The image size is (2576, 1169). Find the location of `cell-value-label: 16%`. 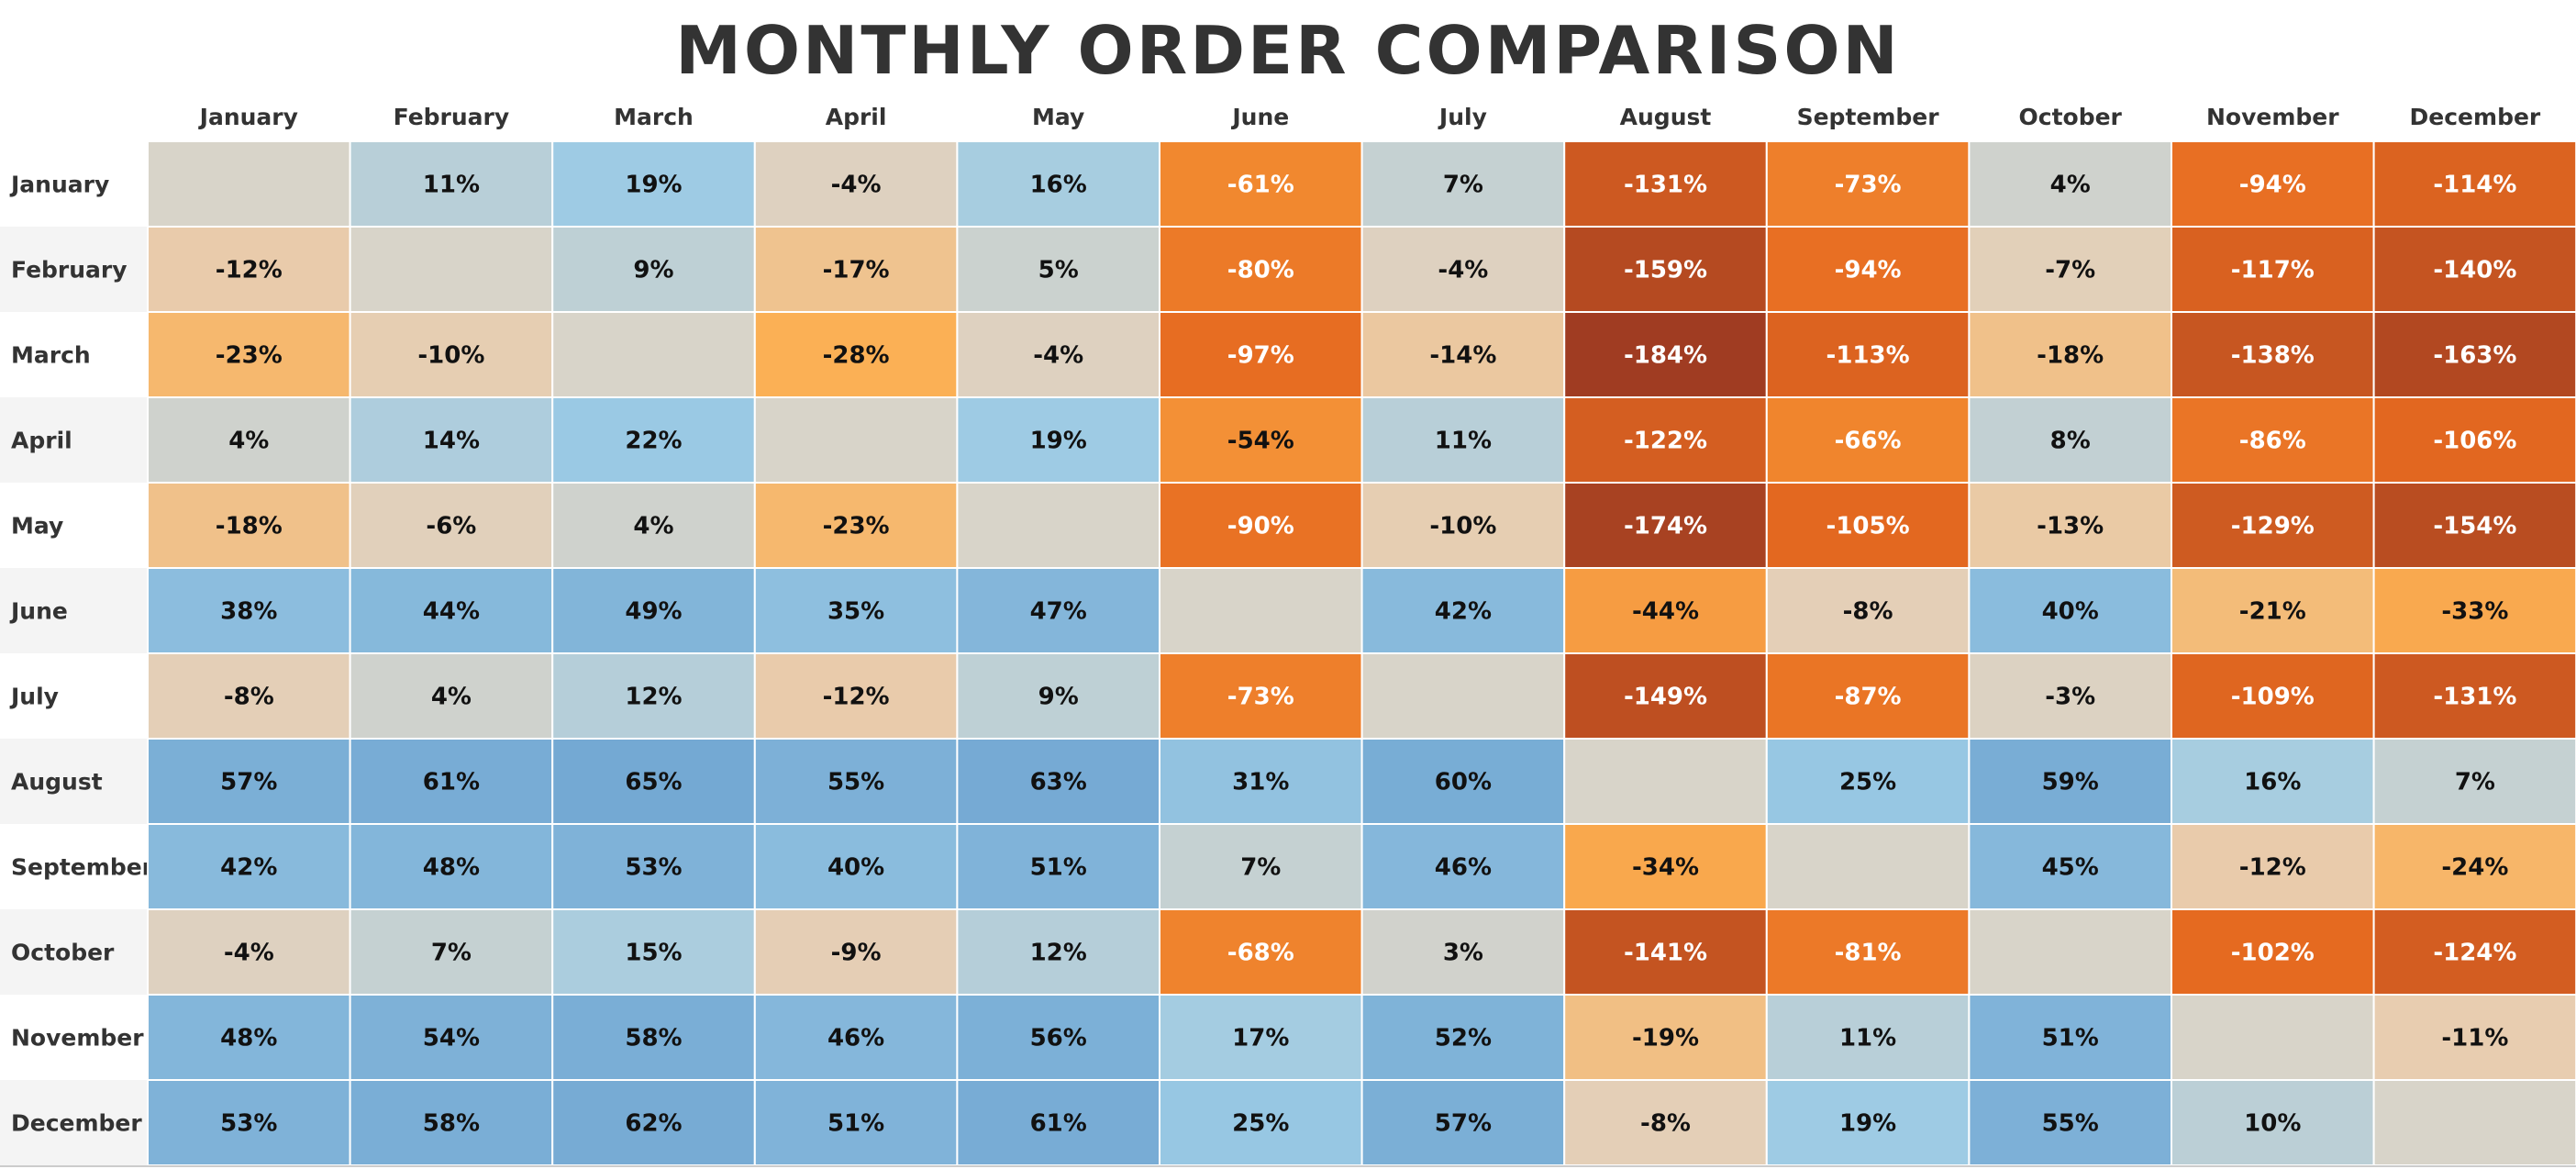

cell-value-label: 16% is located at coordinates (2272, 782).